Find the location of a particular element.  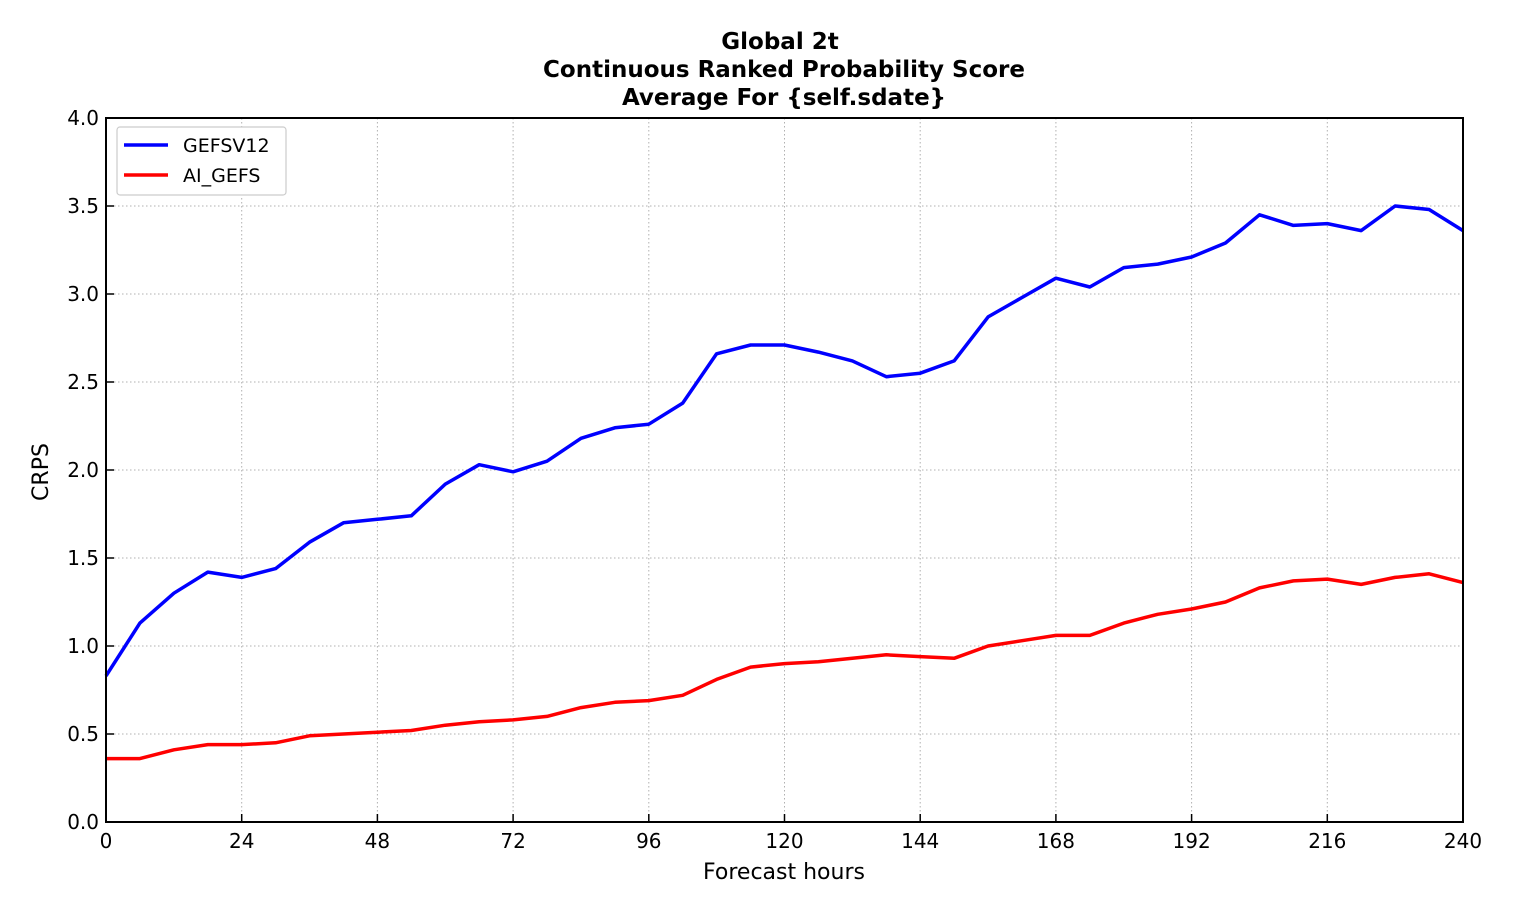

x-tick-label: 72 is located at coordinates (512, 841).